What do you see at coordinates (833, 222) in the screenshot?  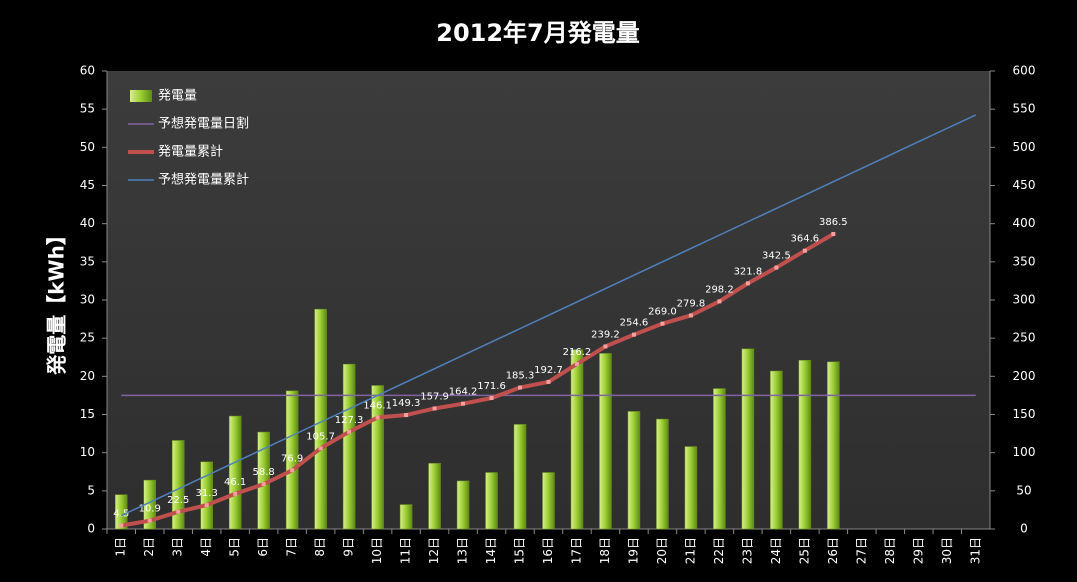 I see `data-label: 386.5` at bounding box center [833, 222].